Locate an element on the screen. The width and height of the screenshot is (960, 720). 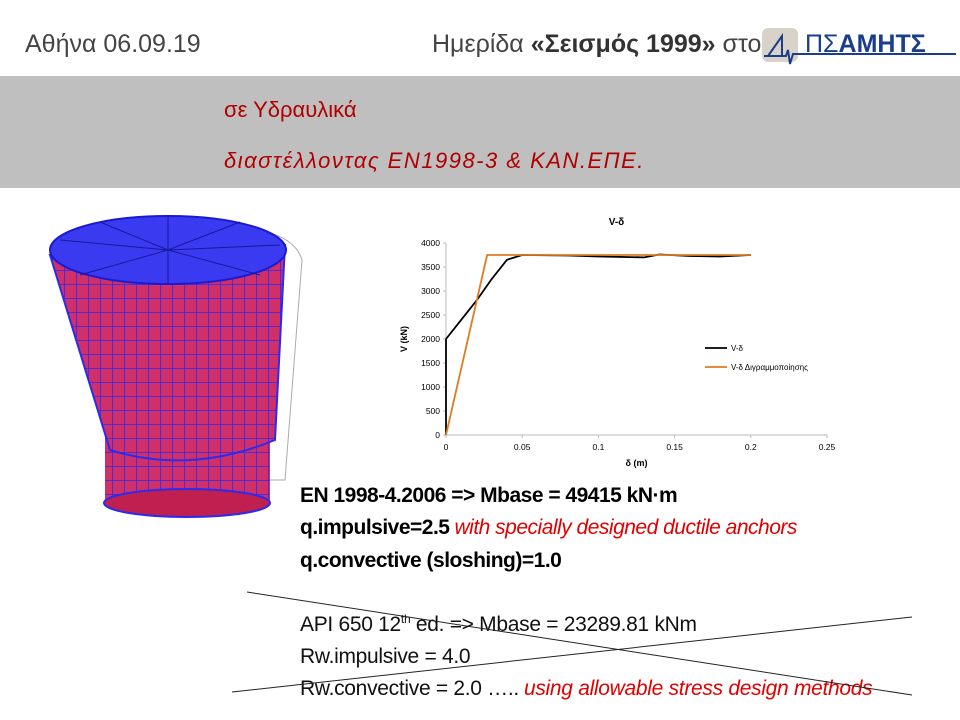
y-tick-label: 1500 is located at coordinates (430, 363).